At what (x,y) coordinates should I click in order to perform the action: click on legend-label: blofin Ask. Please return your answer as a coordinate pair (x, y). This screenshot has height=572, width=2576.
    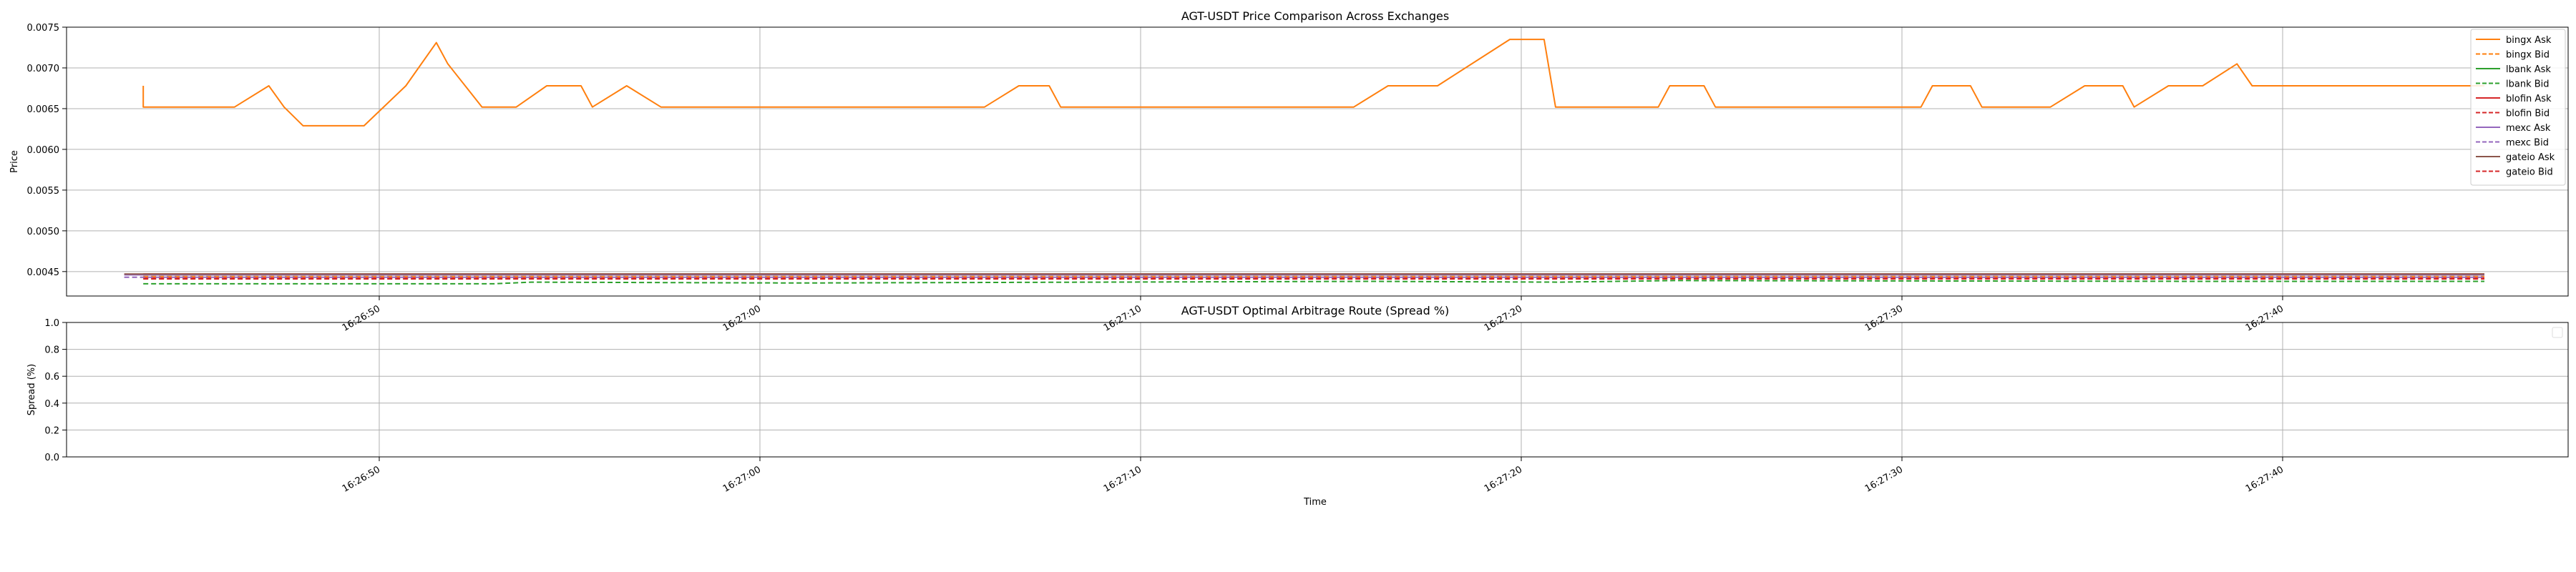
    Looking at the image, I should click on (2529, 99).